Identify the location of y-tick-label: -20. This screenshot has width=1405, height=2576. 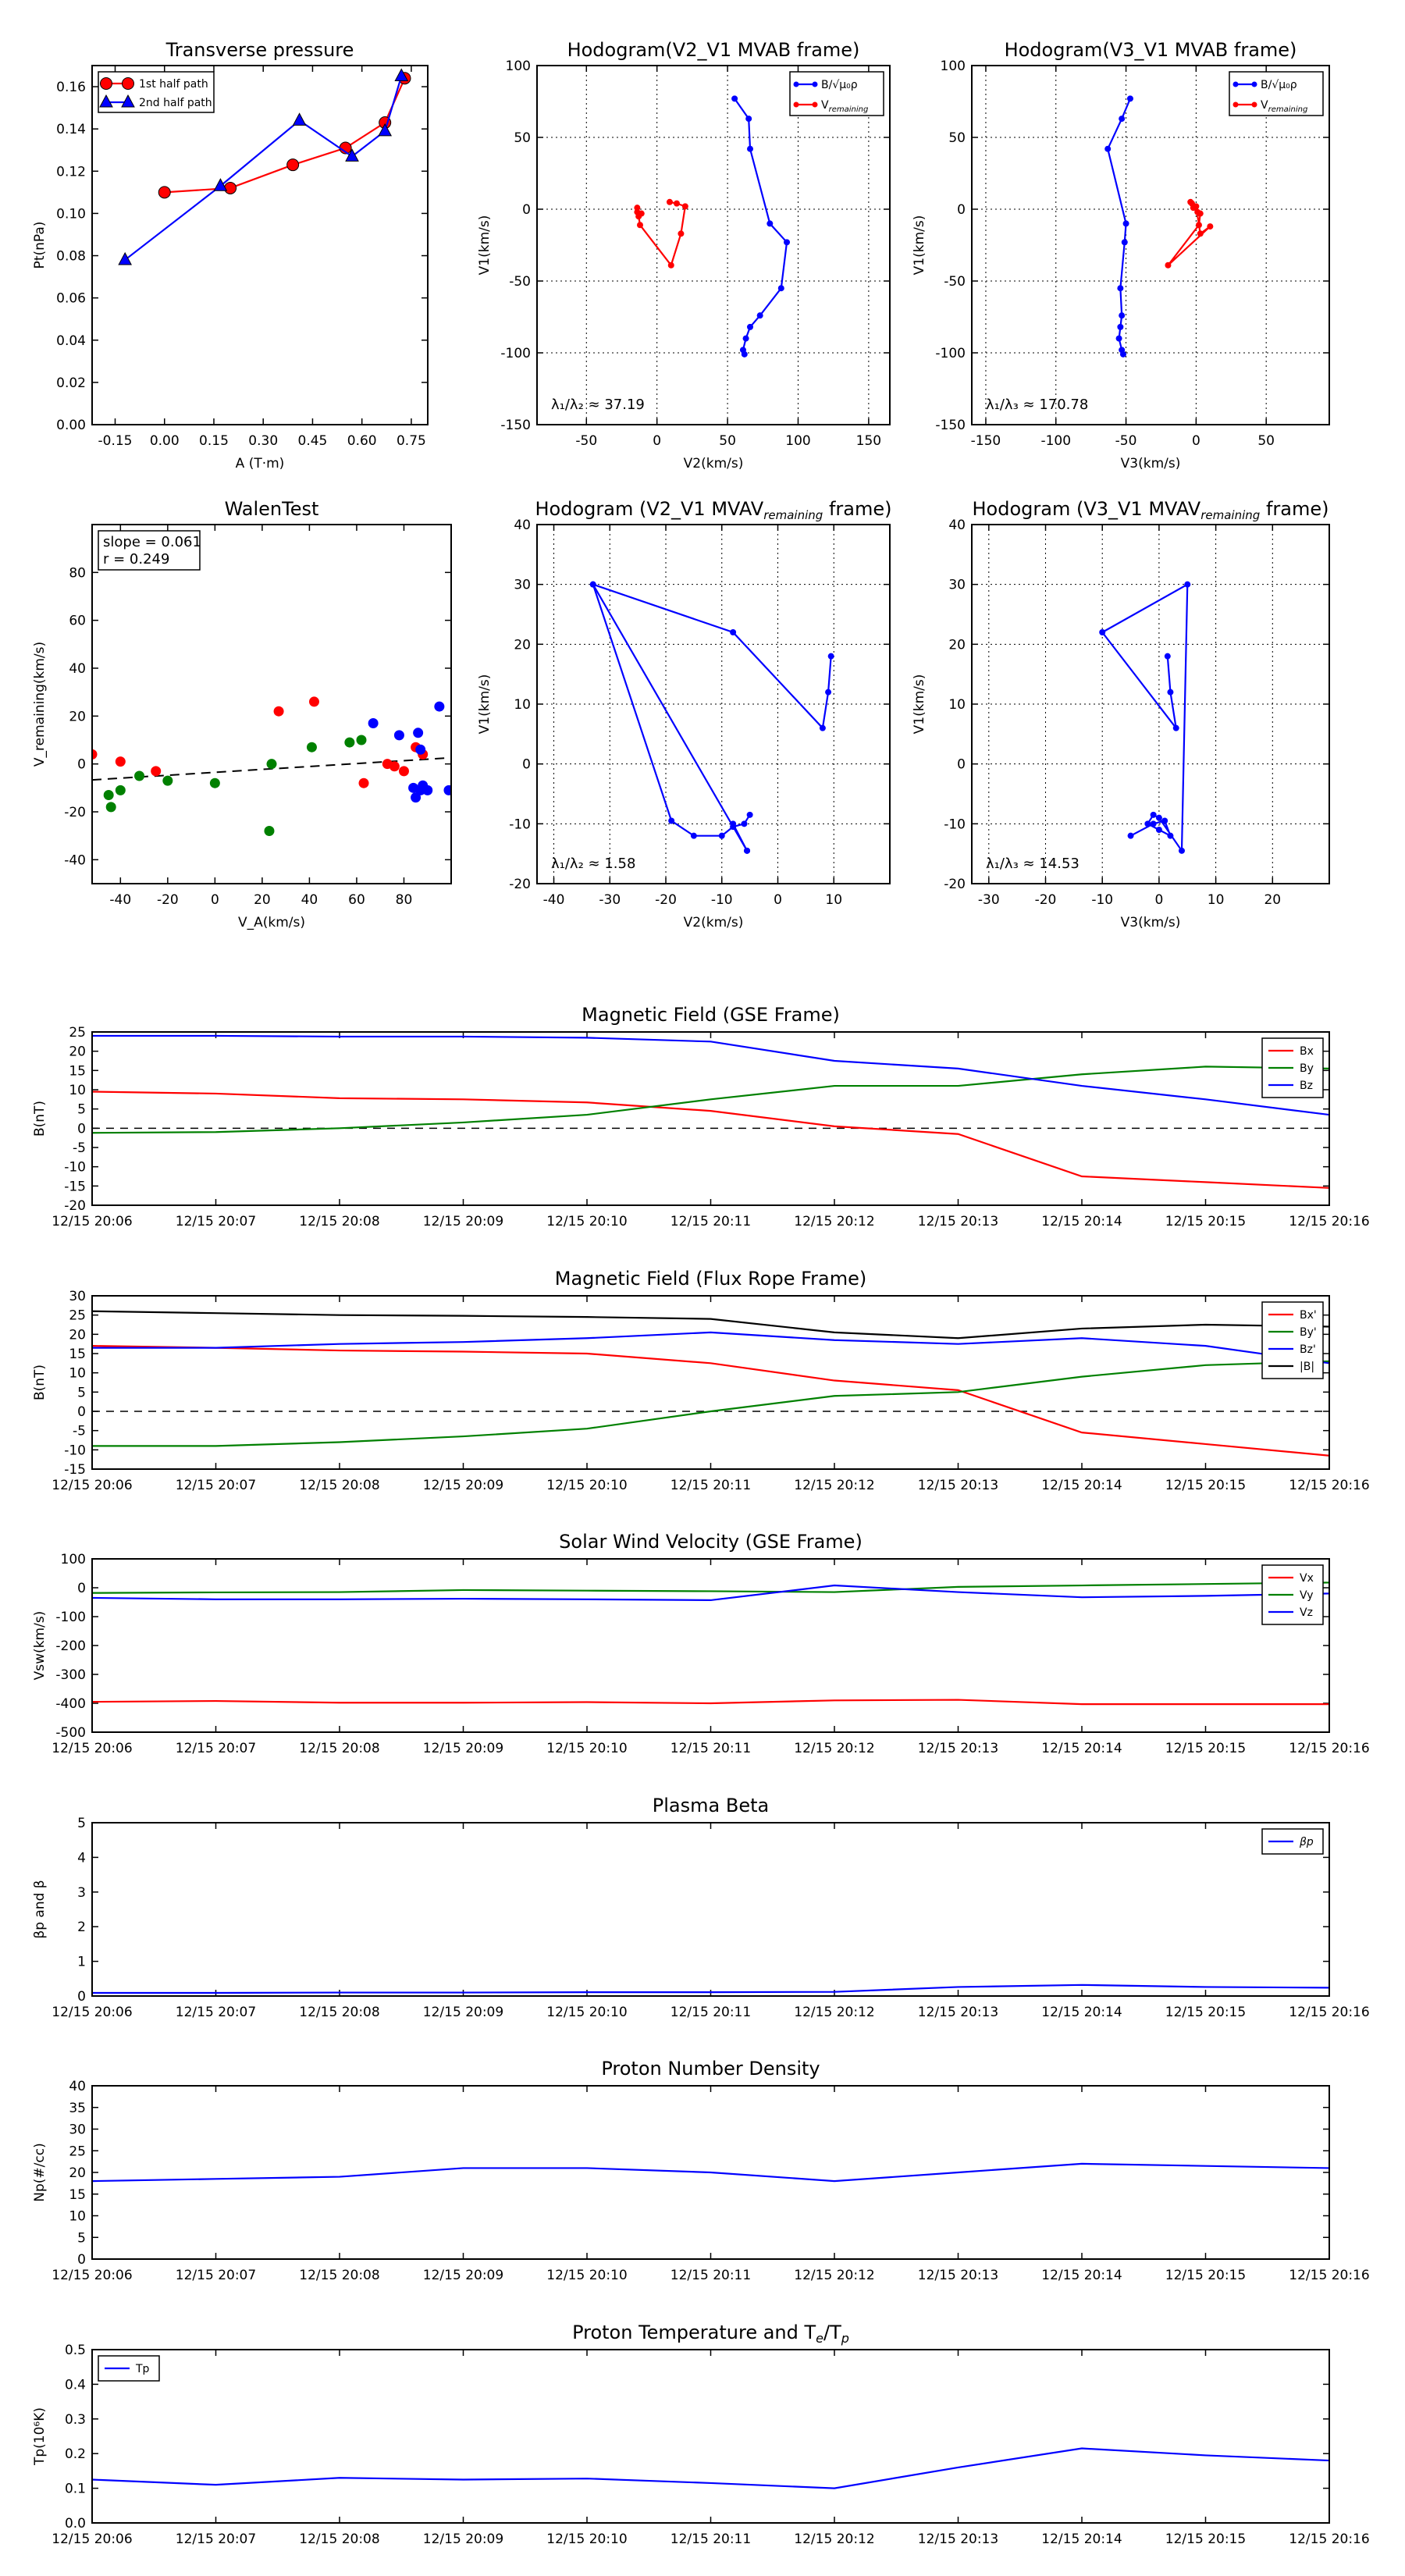
(520, 884).